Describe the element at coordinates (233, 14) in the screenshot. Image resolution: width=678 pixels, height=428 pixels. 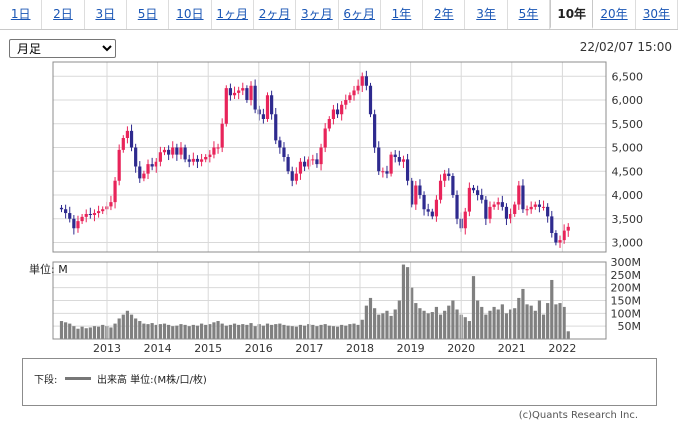
I see `tab-range: 1ヶ月` at that location.